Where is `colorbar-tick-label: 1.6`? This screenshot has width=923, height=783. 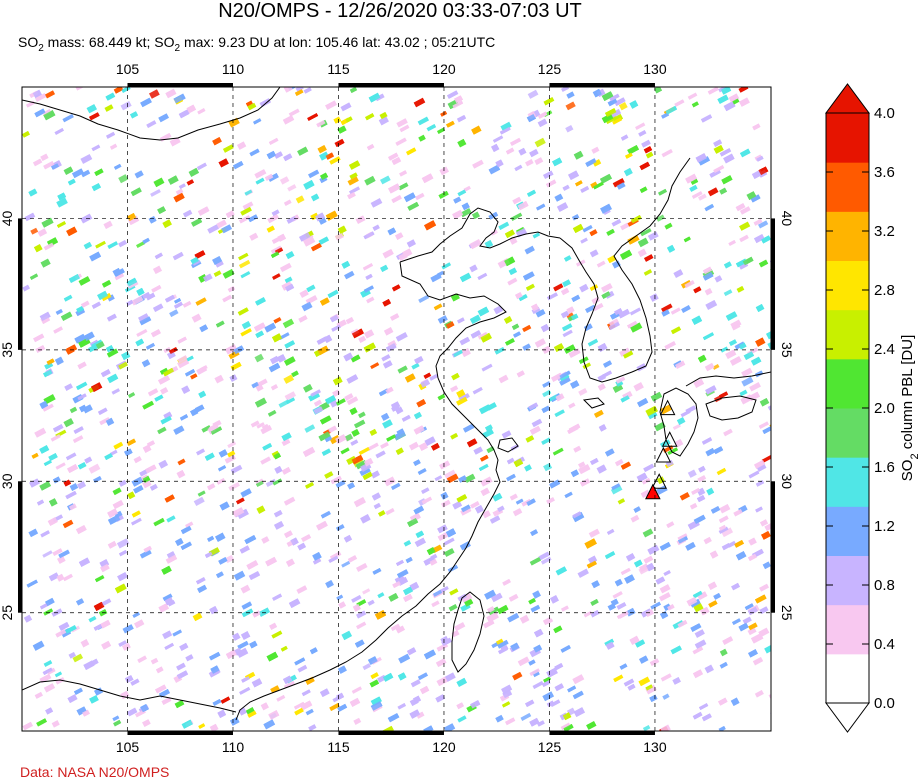
colorbar-tick-label: 1.6 is located at coordinates (884, 467).